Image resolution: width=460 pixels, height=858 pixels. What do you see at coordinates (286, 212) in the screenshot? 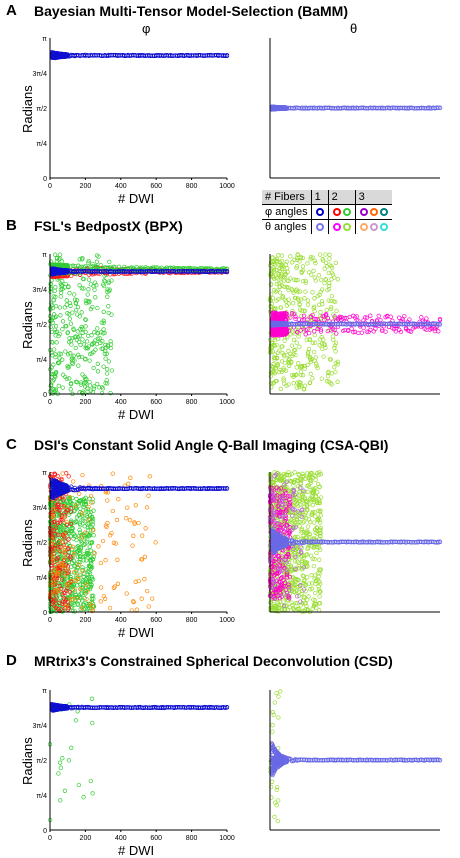
I see `legend-phi-label: φ angles` at bounding box center [286, 212].